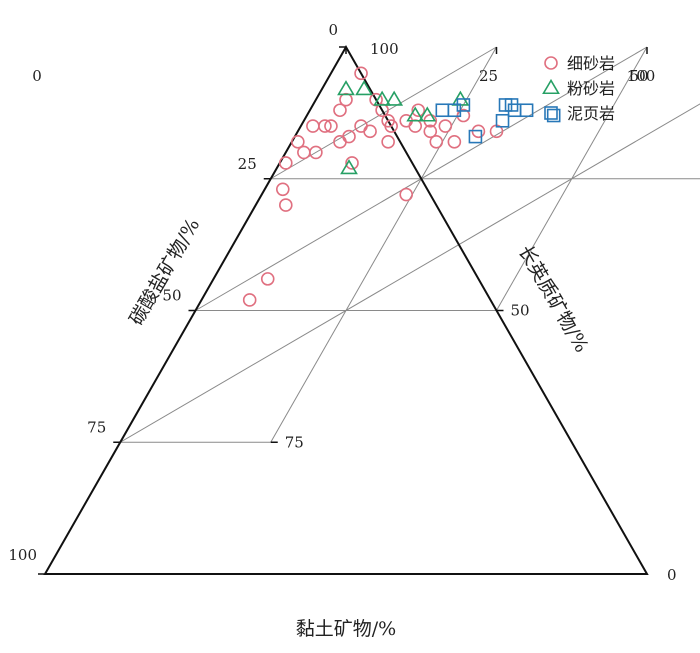 The image size is (700, 653). What do you see at coordinates (96, 427) in the screenshot?
I see `tick-label-carbonate-75: 75` at bounding box center [96, 427].